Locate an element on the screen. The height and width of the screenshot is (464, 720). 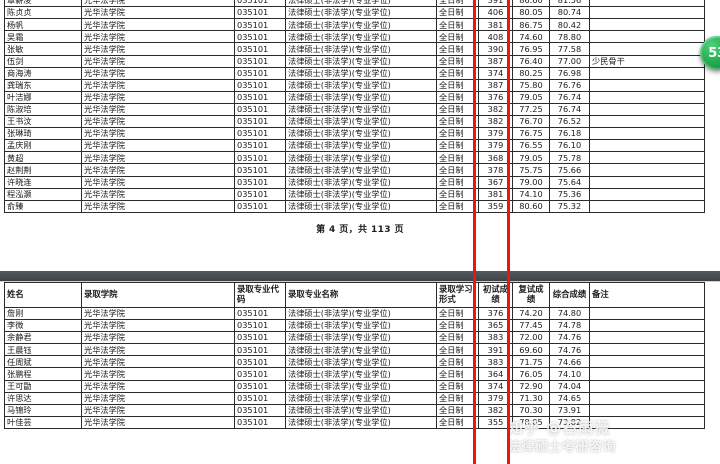
comment-count-badge: 53 is located at coordinates (710, 53).